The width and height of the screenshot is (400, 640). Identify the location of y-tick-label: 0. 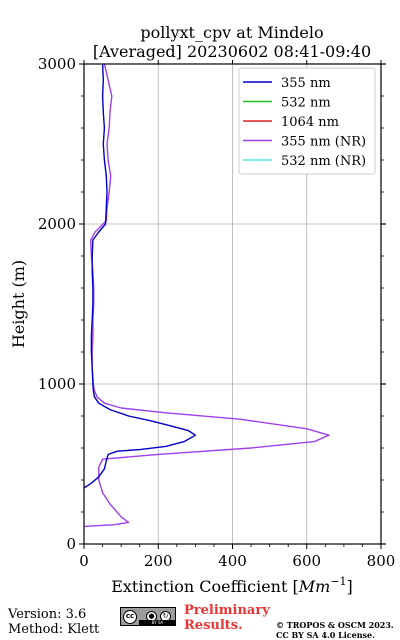
(71, 544).